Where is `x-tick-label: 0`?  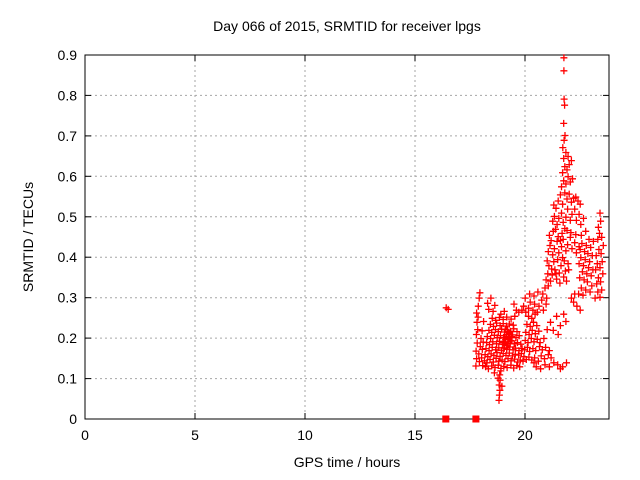
x-tick-label: 0 is located at coordinates (85, 435).